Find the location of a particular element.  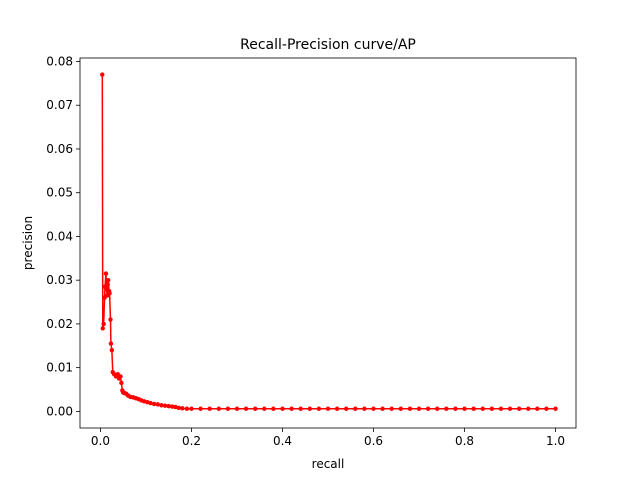

chart-title: Recall-Precision curve/AP is located at coordinates (328, 45).